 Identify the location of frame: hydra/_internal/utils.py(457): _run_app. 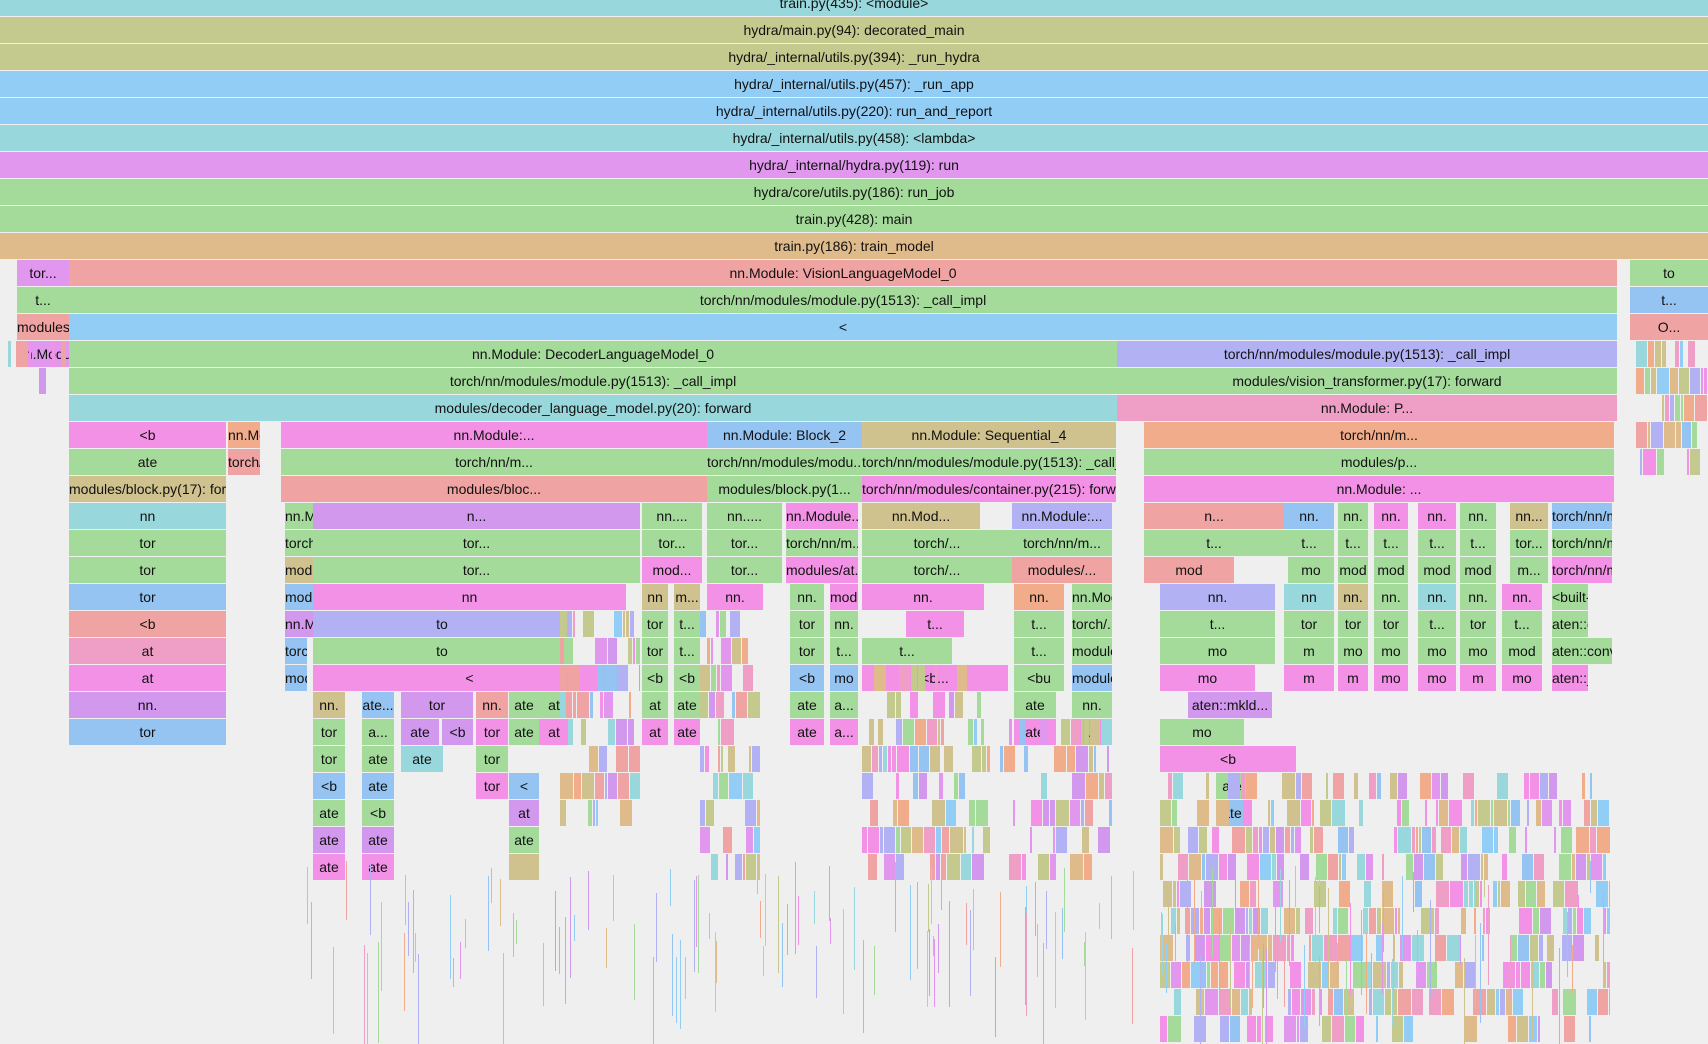
(854, 84).